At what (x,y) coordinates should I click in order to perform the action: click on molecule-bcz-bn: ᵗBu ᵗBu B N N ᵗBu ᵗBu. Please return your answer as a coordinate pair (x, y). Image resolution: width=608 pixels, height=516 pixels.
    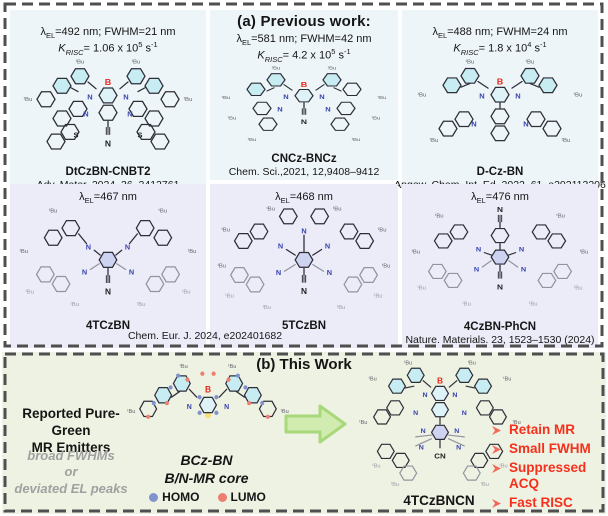
    Looking at the image, I should click on (208, 391).